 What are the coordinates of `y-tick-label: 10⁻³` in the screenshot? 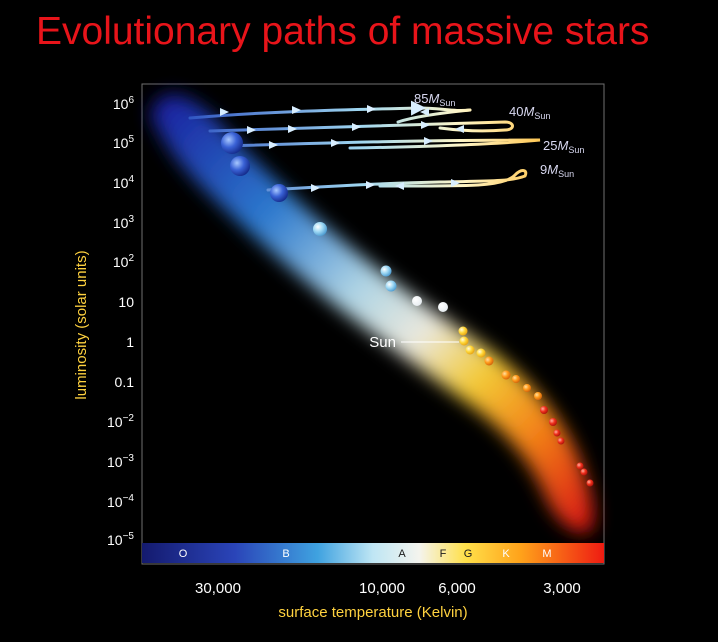 It's located at (120, 461).